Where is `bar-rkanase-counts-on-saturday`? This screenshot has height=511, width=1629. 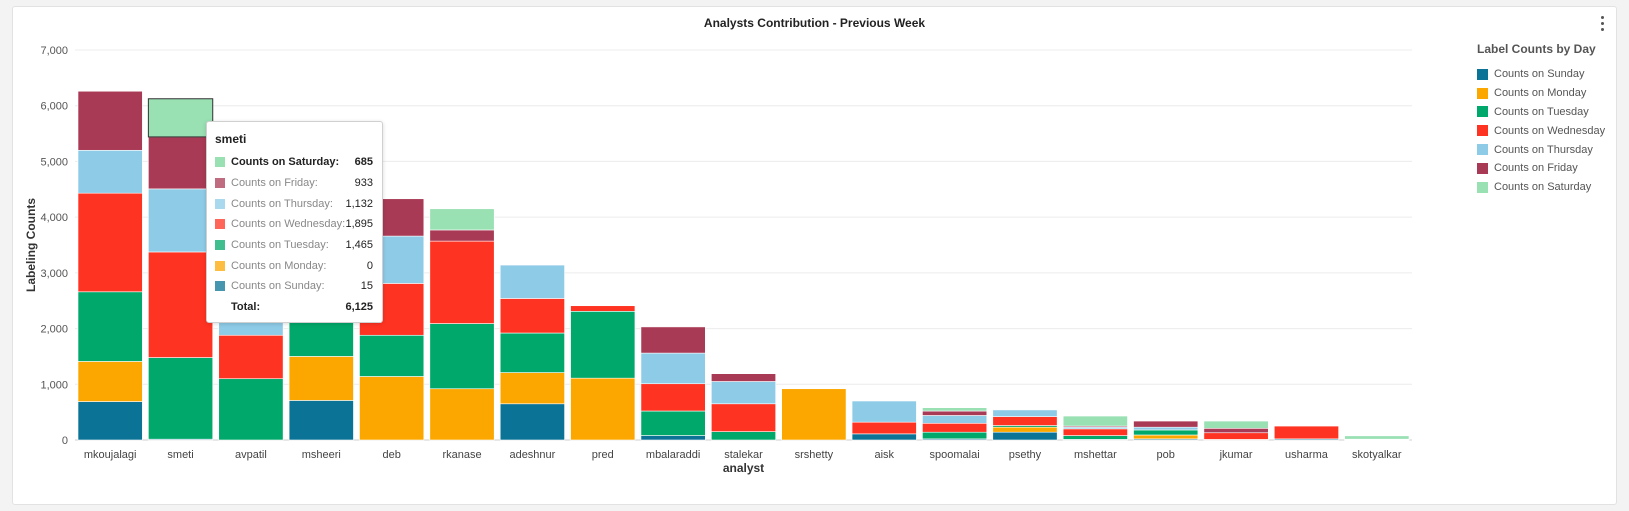
bar-rkanase-counts-on-saturday is located at coordinates (462, 219).